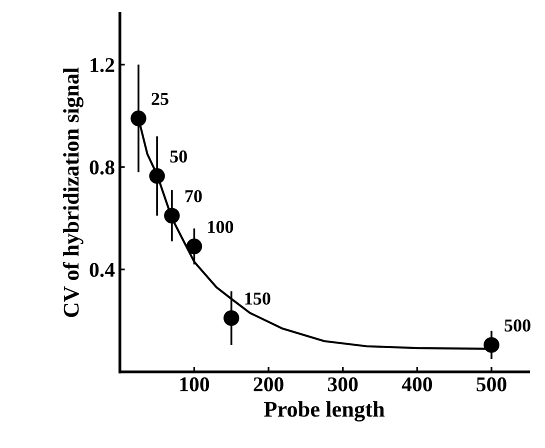 This screenshot has width=545, height=448. What do you see at coordinates (178, 156) in the screenshot?
I see `annotation: 50` at bounding box center [178, 156].